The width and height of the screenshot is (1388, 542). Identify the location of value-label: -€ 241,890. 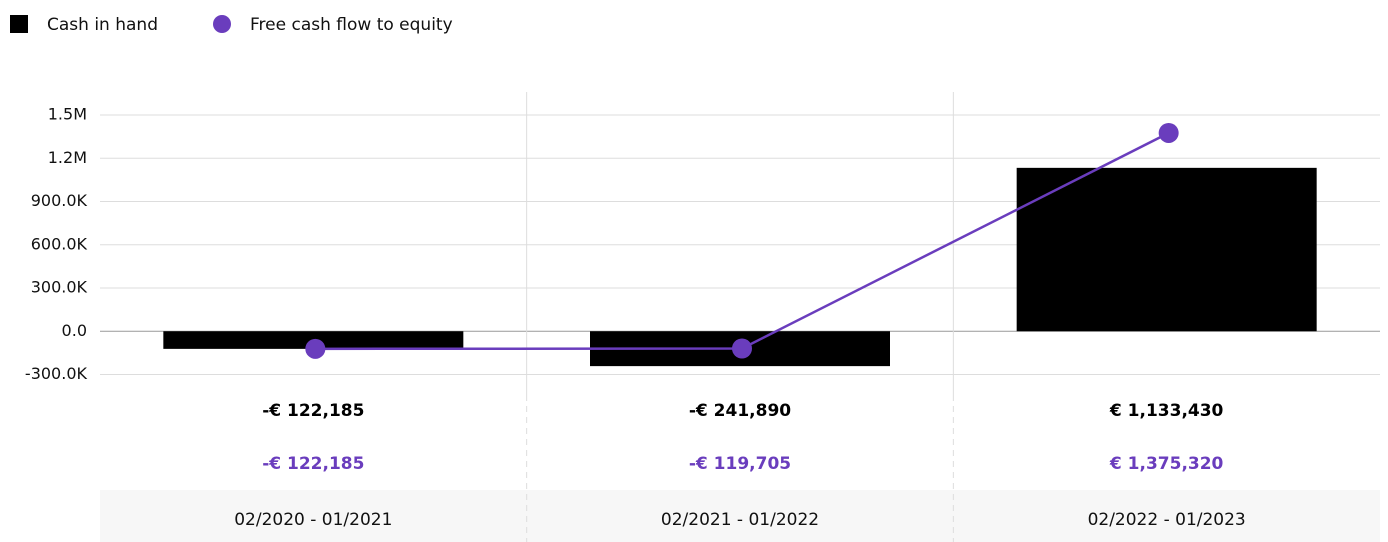
(740, 411).